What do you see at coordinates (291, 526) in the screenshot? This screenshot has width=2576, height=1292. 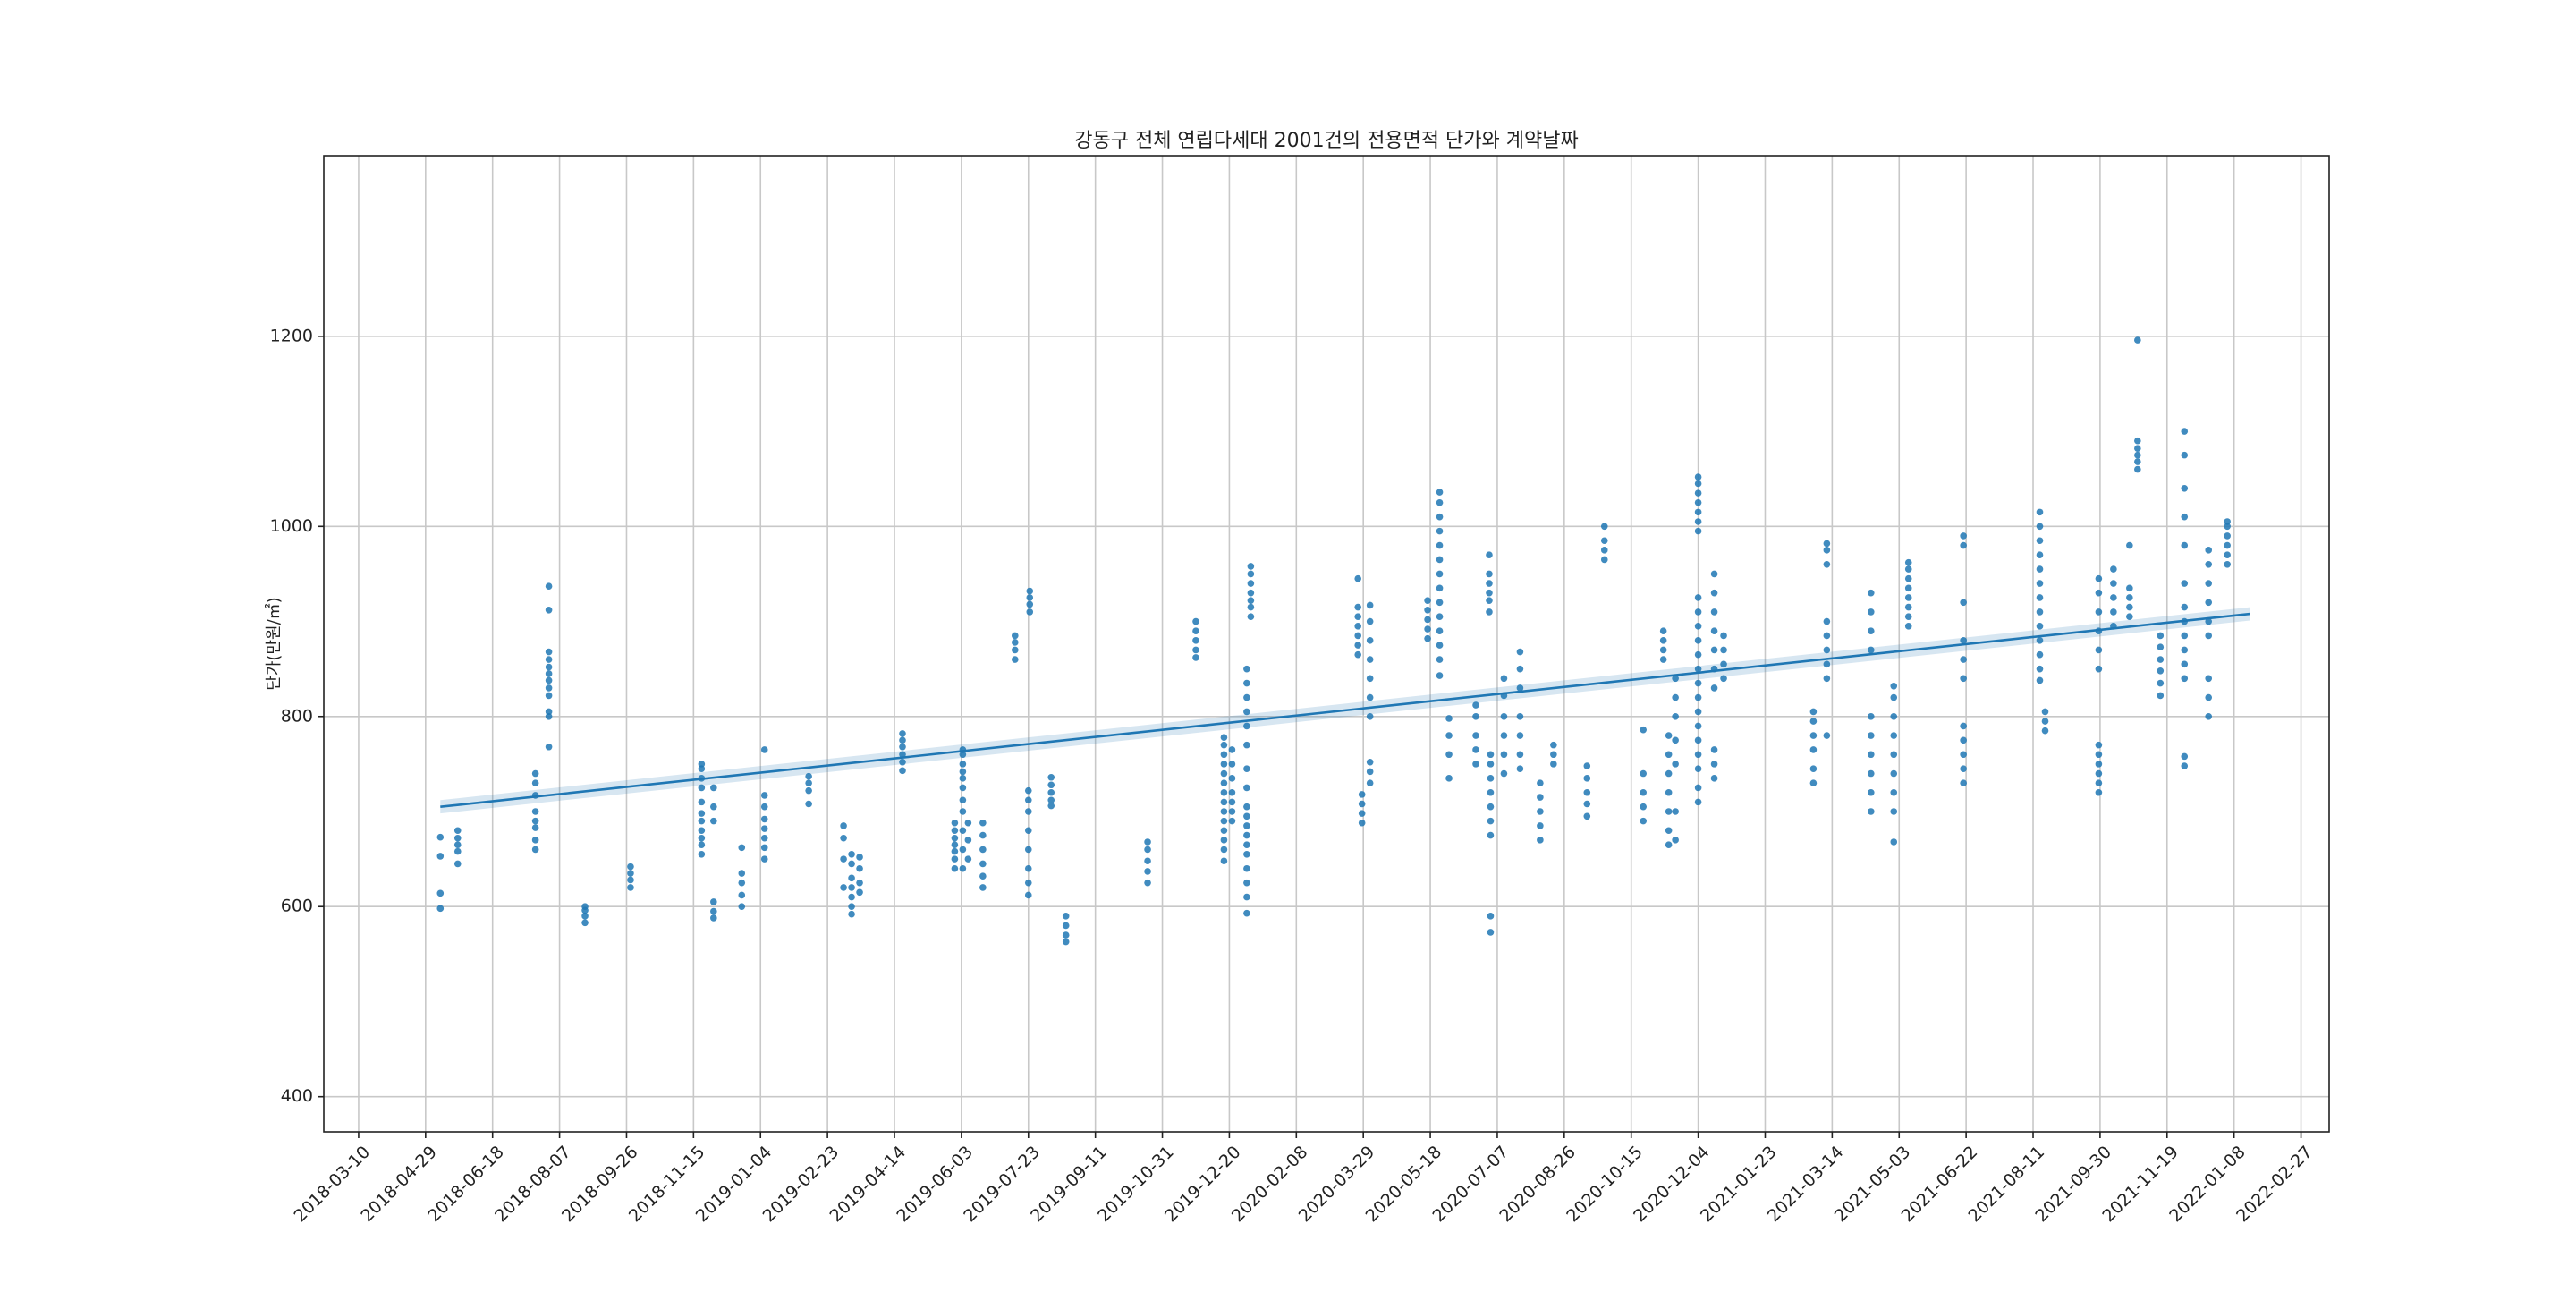 I see `y-tick-label: 1000` at bounding box center [291, 526].